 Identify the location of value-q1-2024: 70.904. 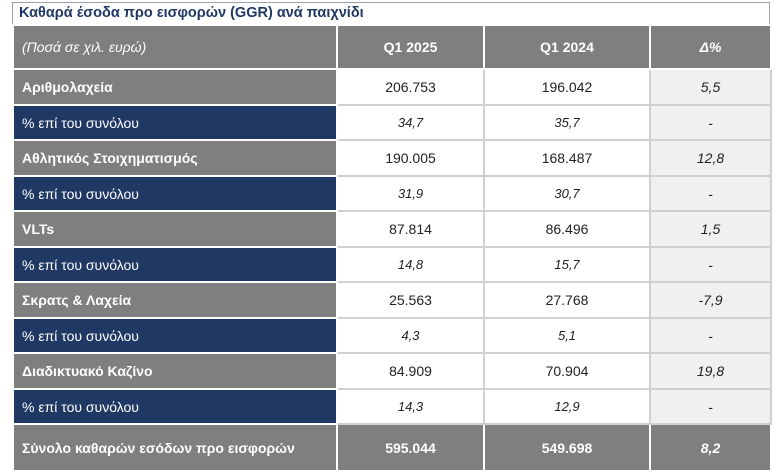
(567, 371).